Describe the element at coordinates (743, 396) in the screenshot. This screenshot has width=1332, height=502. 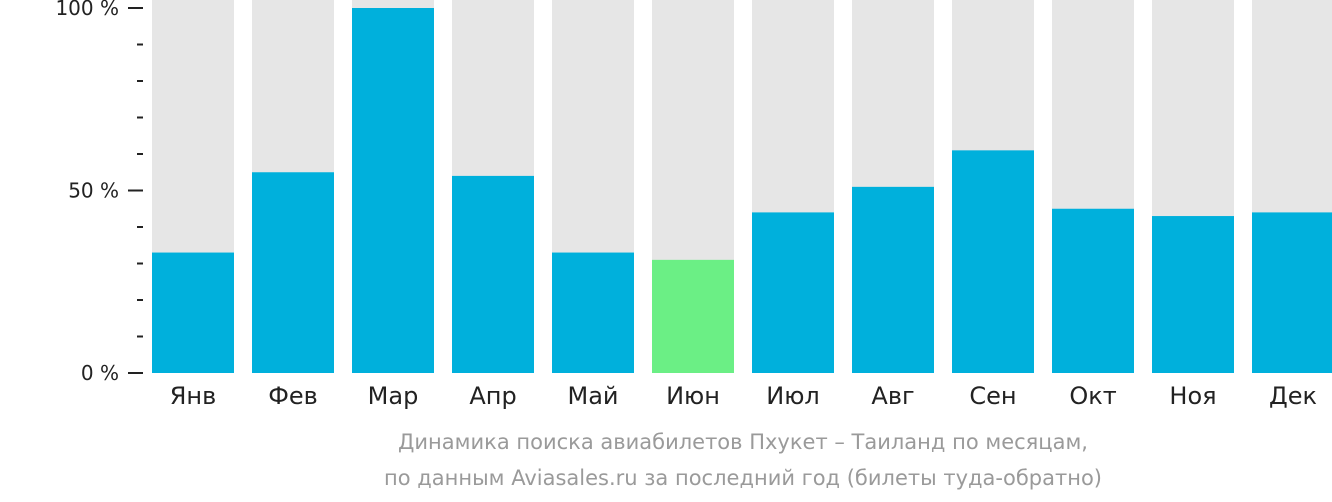
I see `x-axis: Янв Фев Мар Апр Май Июн Июл Авг Сен Окт Ноя Дек` at that location.